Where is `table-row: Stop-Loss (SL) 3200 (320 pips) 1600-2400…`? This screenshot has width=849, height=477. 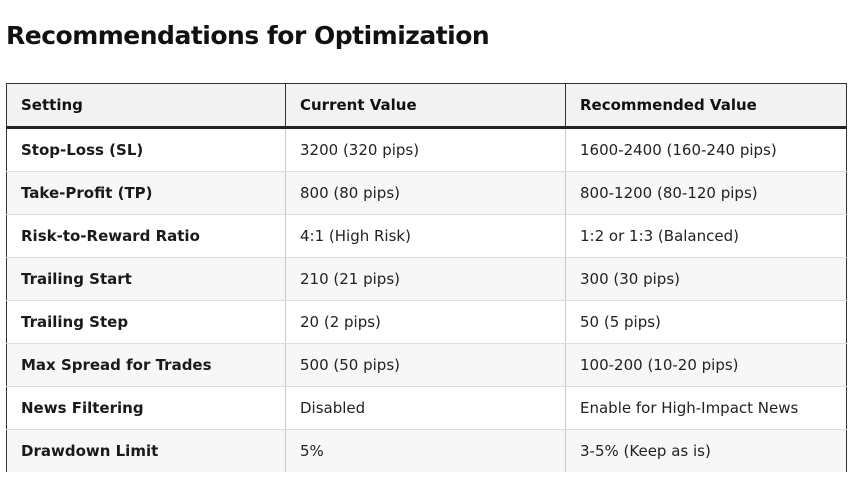
table-row: Stop-Loss (SL) 3200 (320 pips) 1600-2400… is located at coordinates (426, 149).